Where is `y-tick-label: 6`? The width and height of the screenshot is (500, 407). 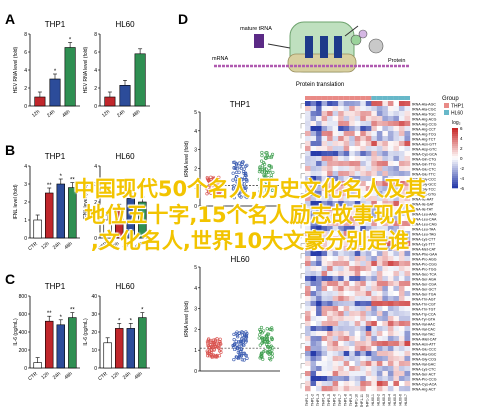
y-tick-label: 6 is located at coordinates (95, 53).